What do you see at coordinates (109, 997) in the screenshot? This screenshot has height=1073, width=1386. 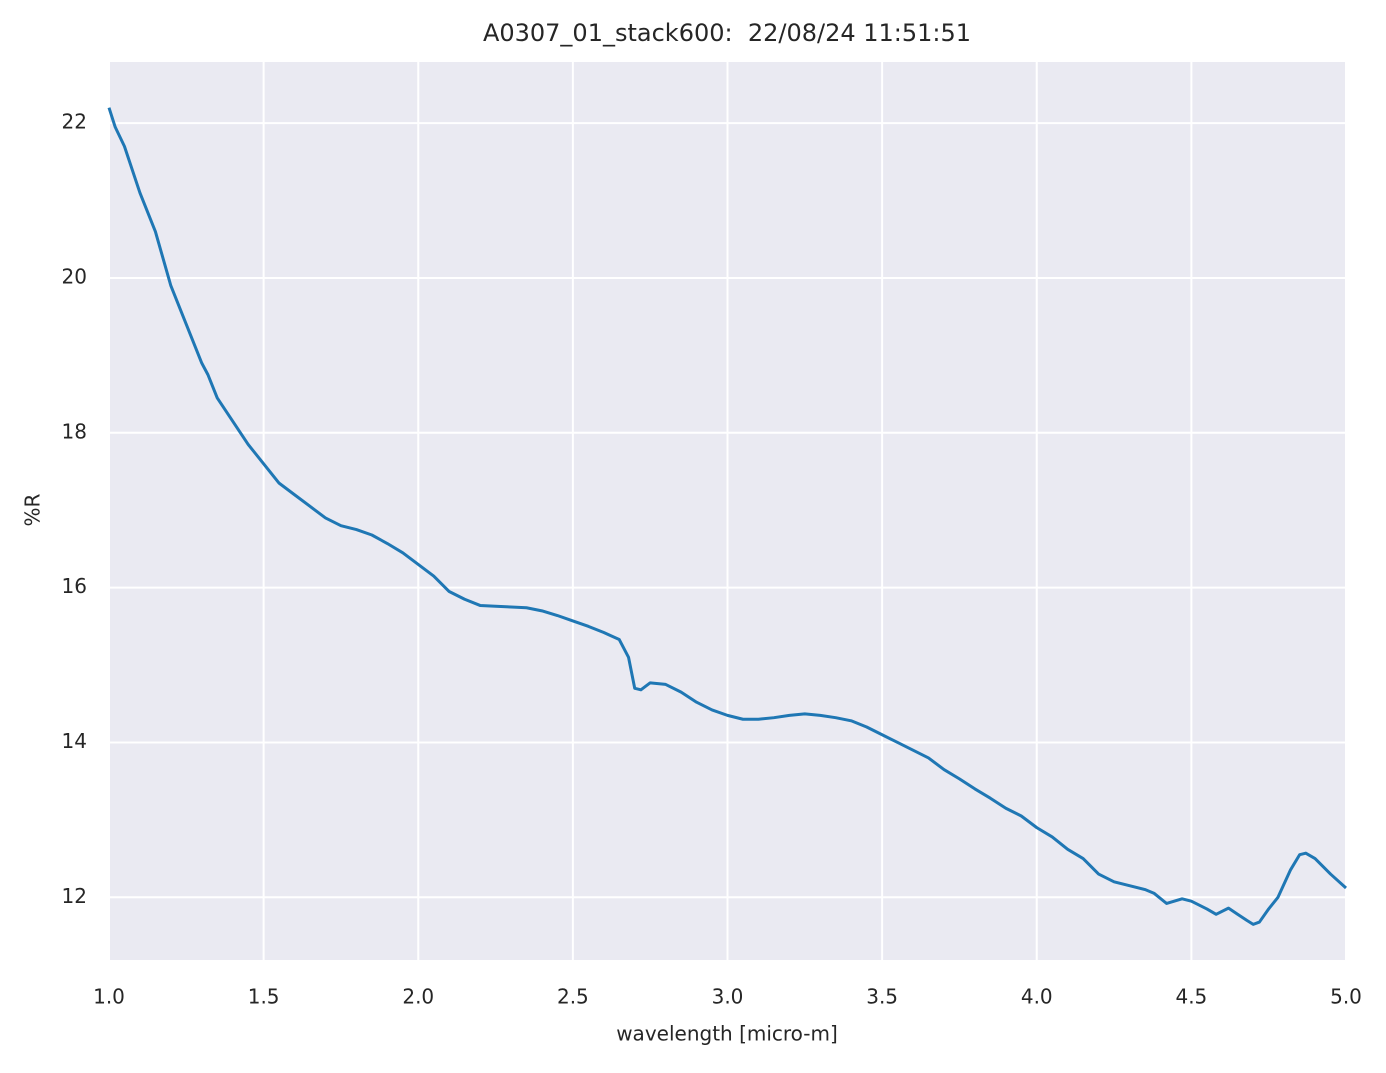 I see `x-tick-label: 1.0` at bounding box center [109, 997].